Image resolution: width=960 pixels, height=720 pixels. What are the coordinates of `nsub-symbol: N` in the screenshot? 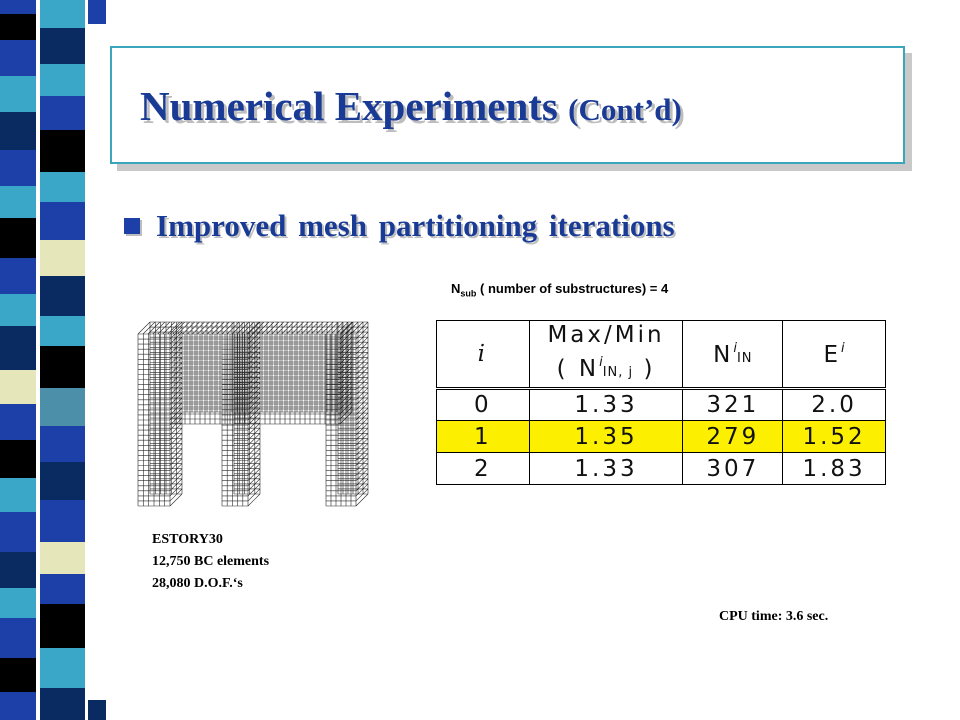 It's located at (456, 288).